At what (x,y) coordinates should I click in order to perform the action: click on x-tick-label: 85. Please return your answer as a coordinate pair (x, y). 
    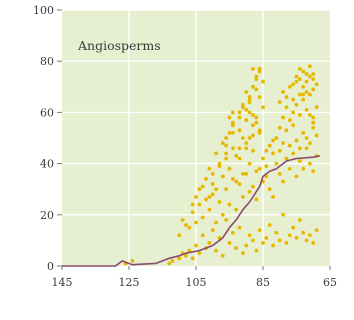
    Looking at the image, I should click on (263, 282).